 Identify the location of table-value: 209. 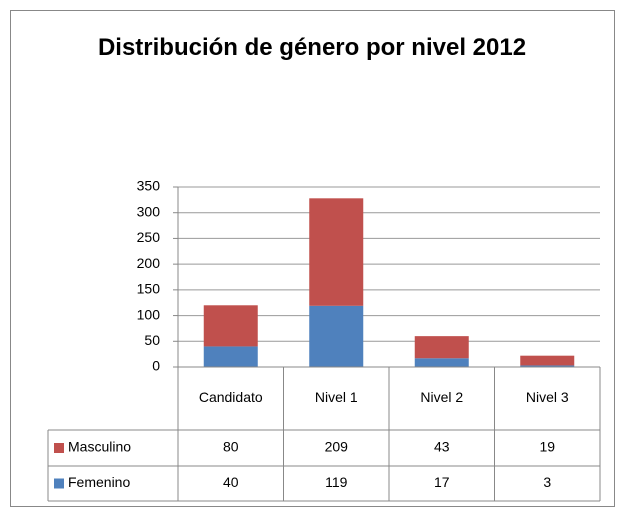
(337, 447).